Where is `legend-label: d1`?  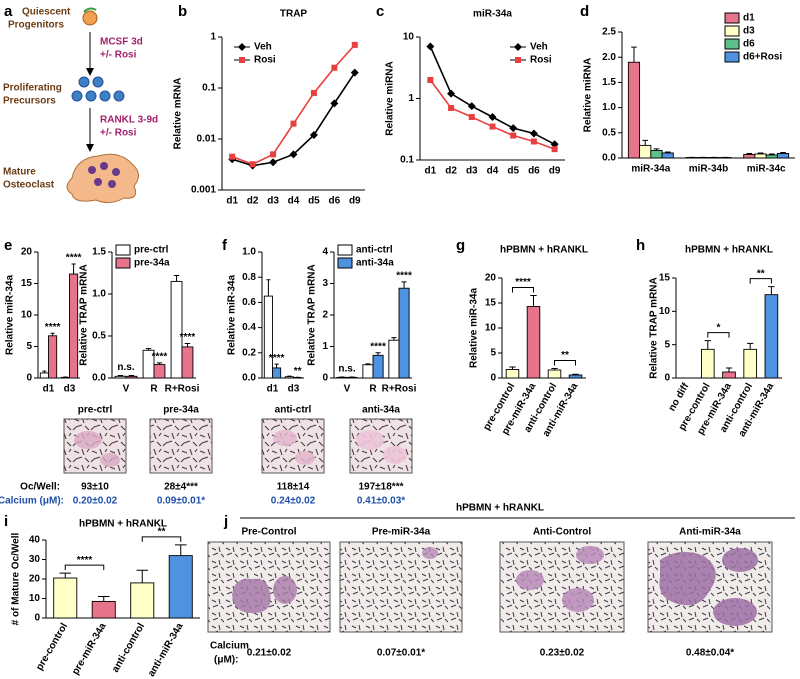 legend-label: d1 is located at coordinates (749, 18).